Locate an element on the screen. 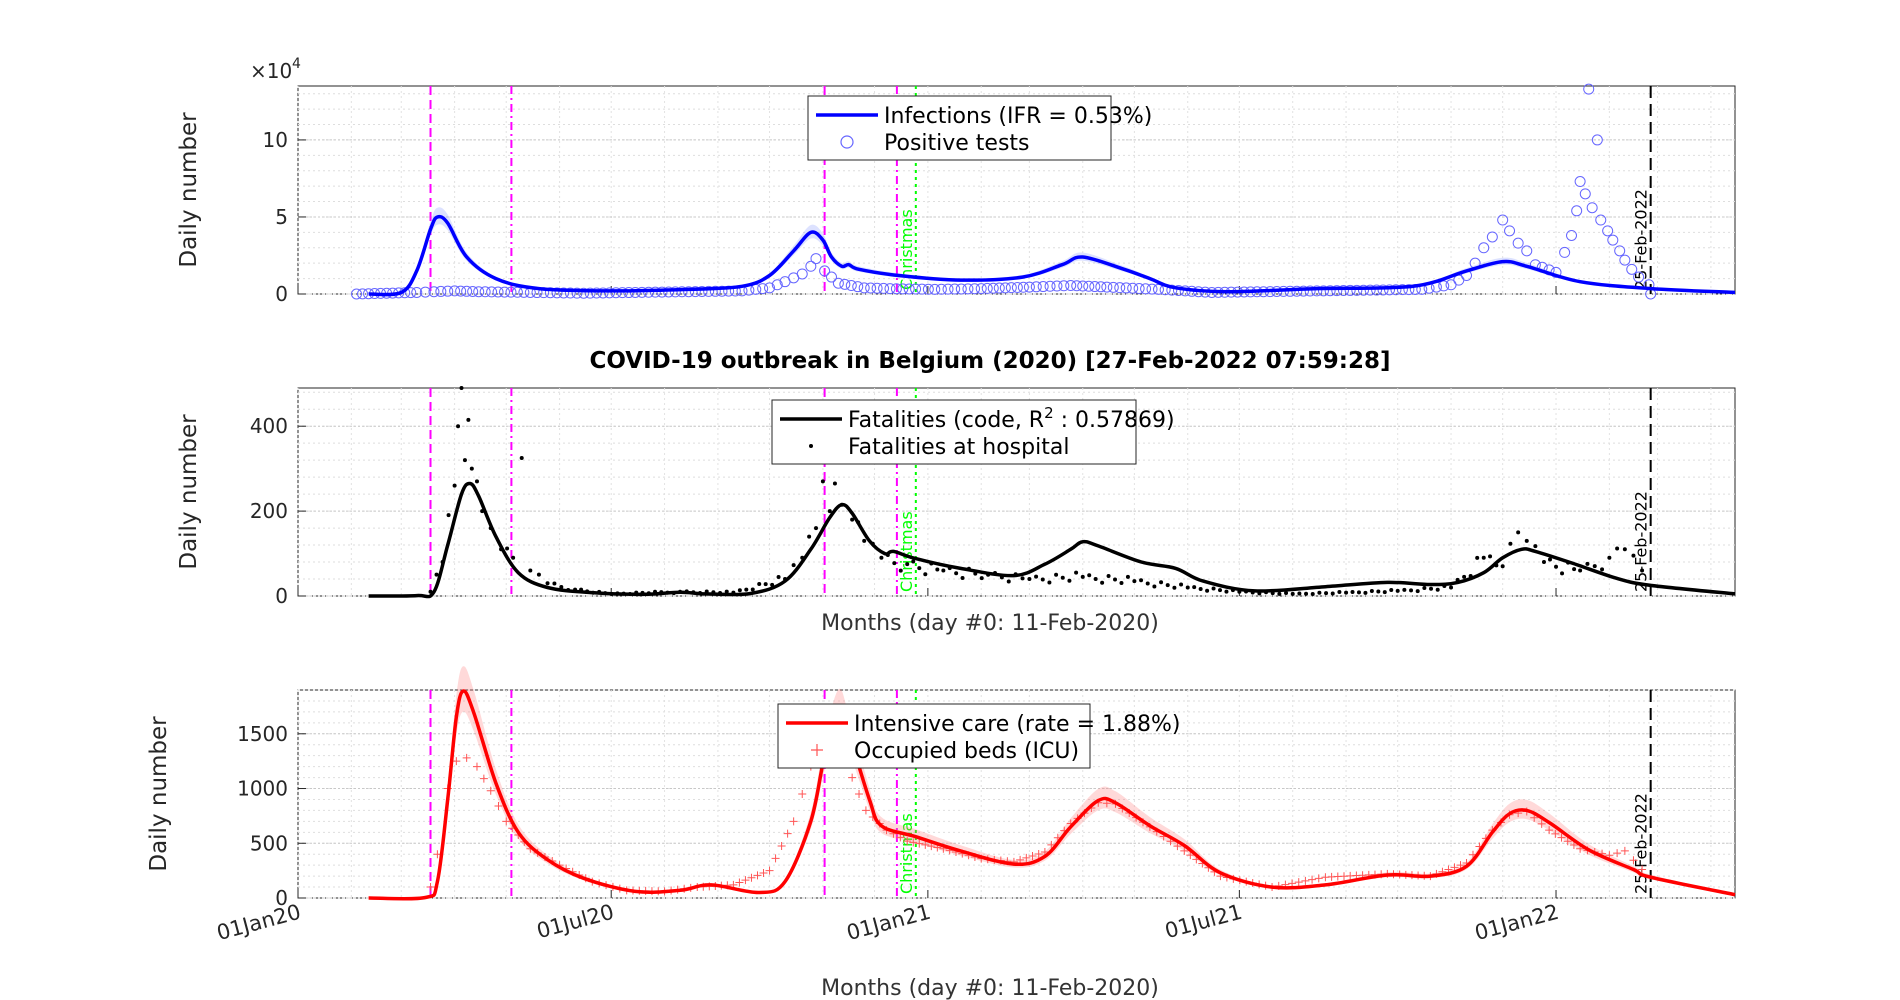 The image size is (1900, 1000). x-tick-label: 01Jul21 is located at coordinates (1203, 922).